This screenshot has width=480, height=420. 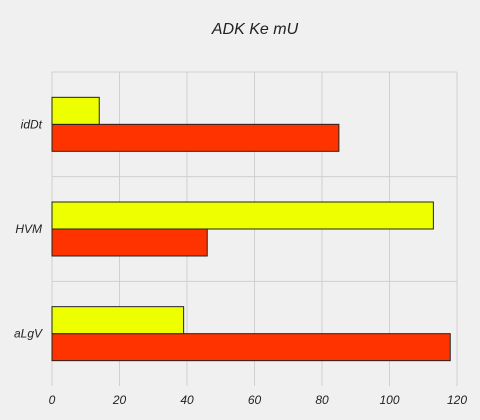 What do you see at coordinates (322, 400) in the screenshot?
I see `x-tick-label: 80` at bounding box center [322, 400].